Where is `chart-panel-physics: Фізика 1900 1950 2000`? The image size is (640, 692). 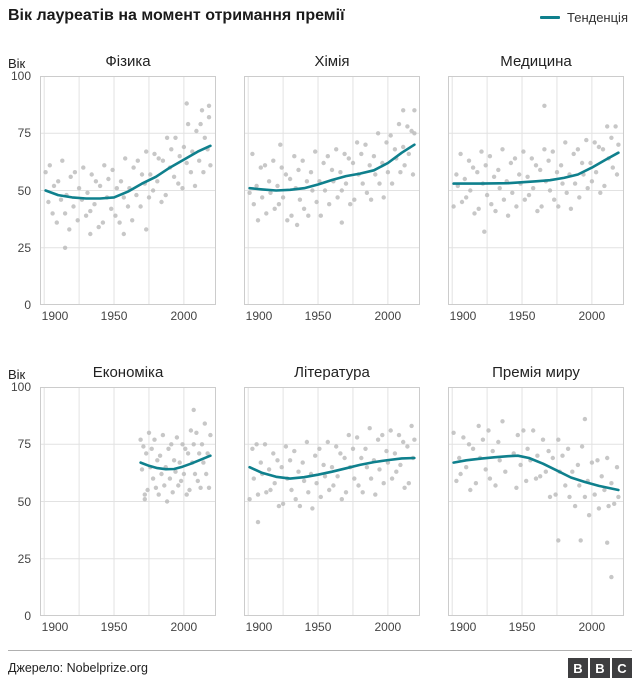 chart-panel-physics: Фізика 1900 1950 2000 is located at coordinates (128, 187).